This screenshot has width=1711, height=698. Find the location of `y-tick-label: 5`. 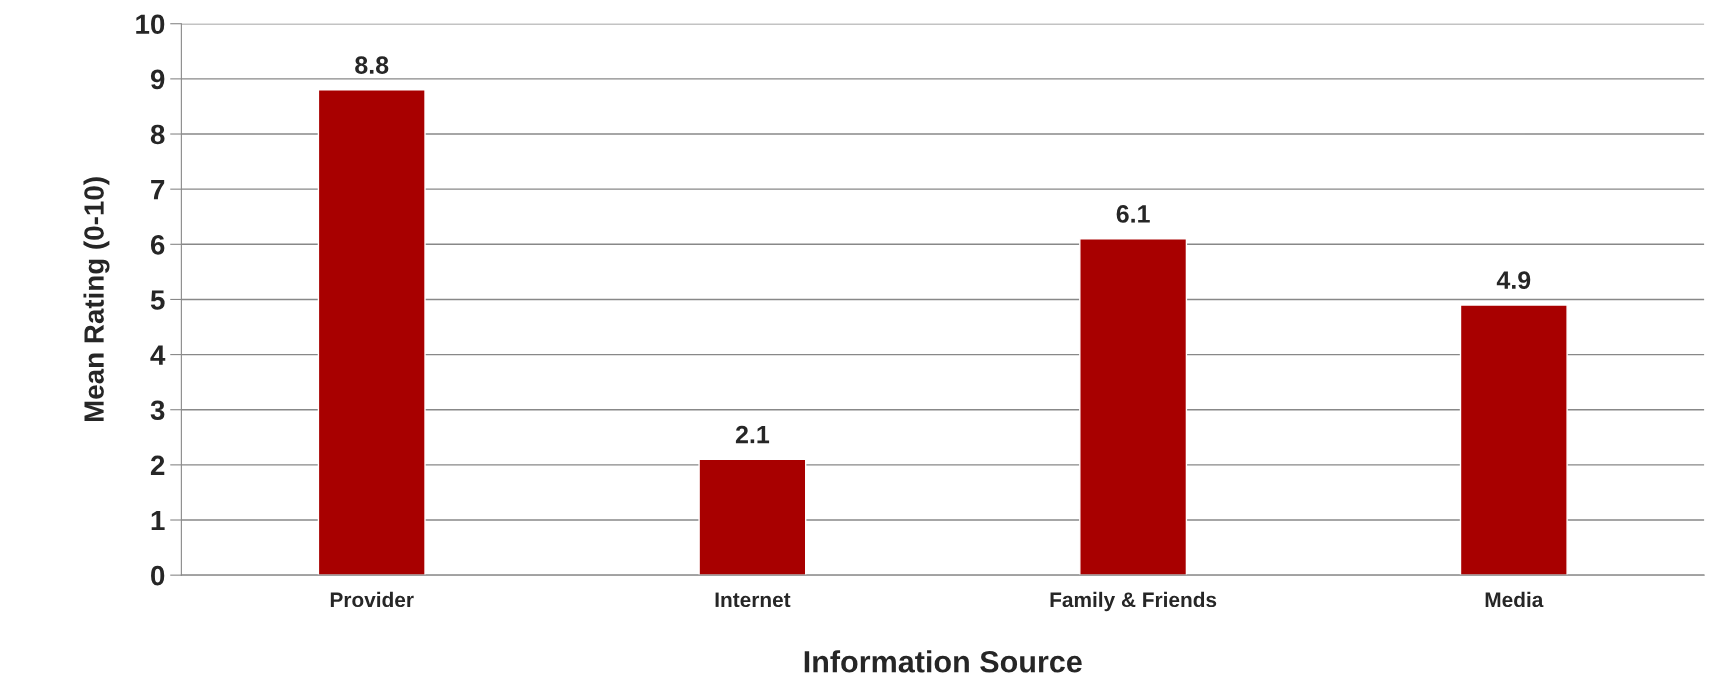

y-tick-label: 5 is located at coordinates (157, 300).